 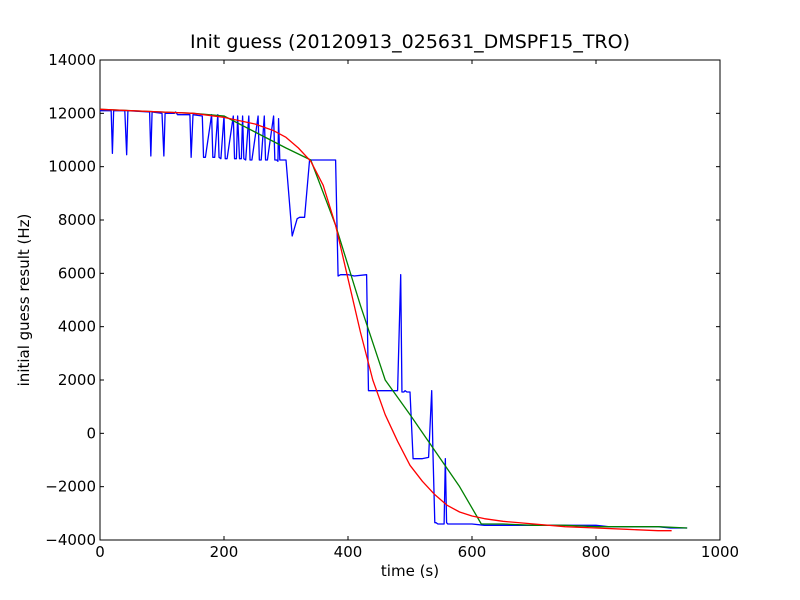 I want to click on y-tick-label: 0, so click(x=91, y=433).